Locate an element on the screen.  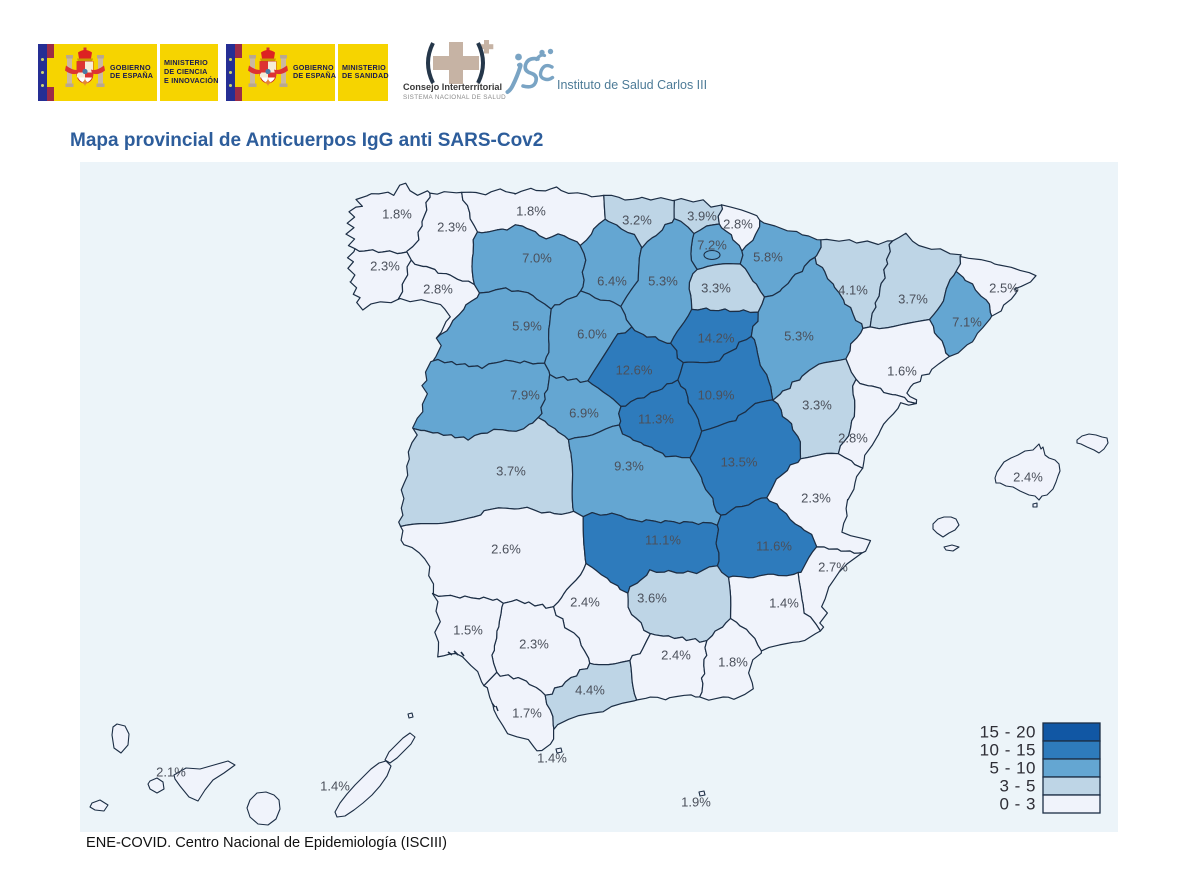
svg-text: 3.9% is located at coordinates (702, 216).